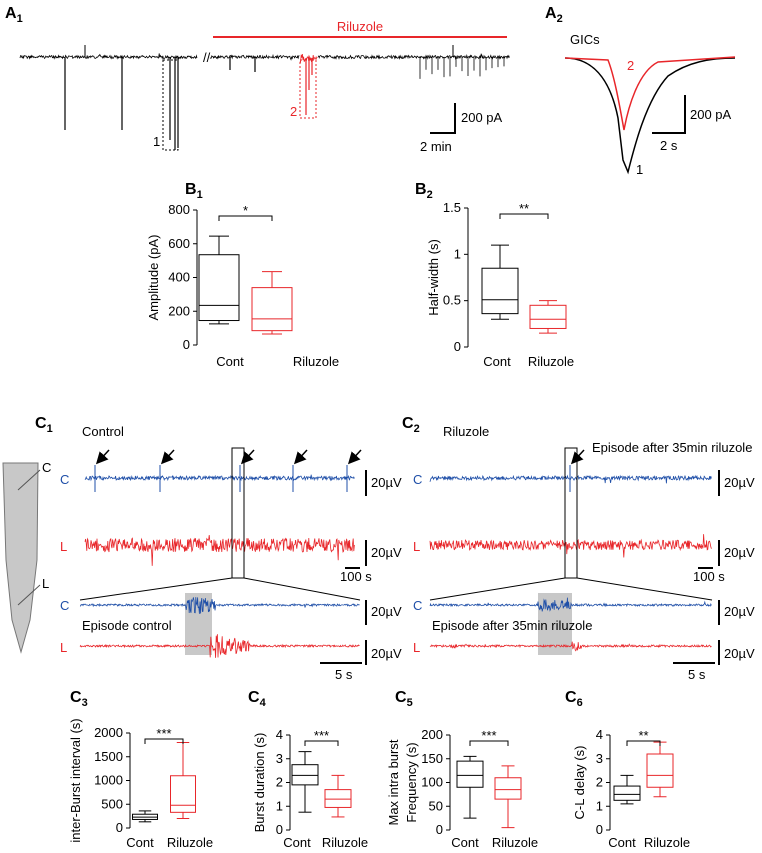 The width and height of the screenshot is (762, 853). What do you see at coordinates (127, 625) in the screenshot?
I see `episode-label: Episode control` at bounding box center [127, 625].